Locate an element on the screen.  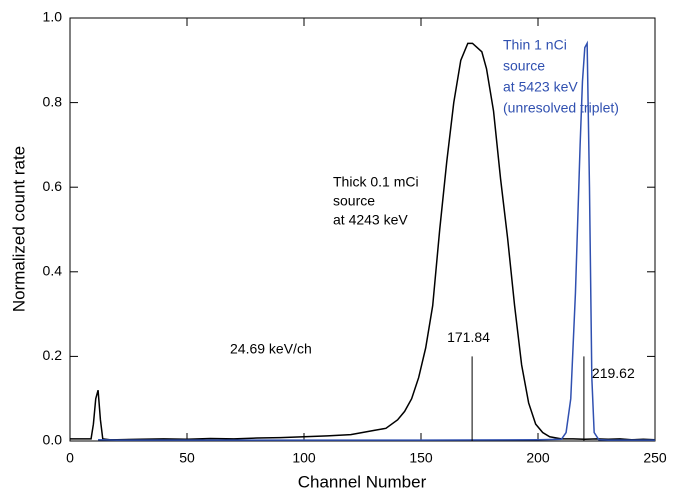
y-tick-label: 0.6 is located at coordinates (53, 186).